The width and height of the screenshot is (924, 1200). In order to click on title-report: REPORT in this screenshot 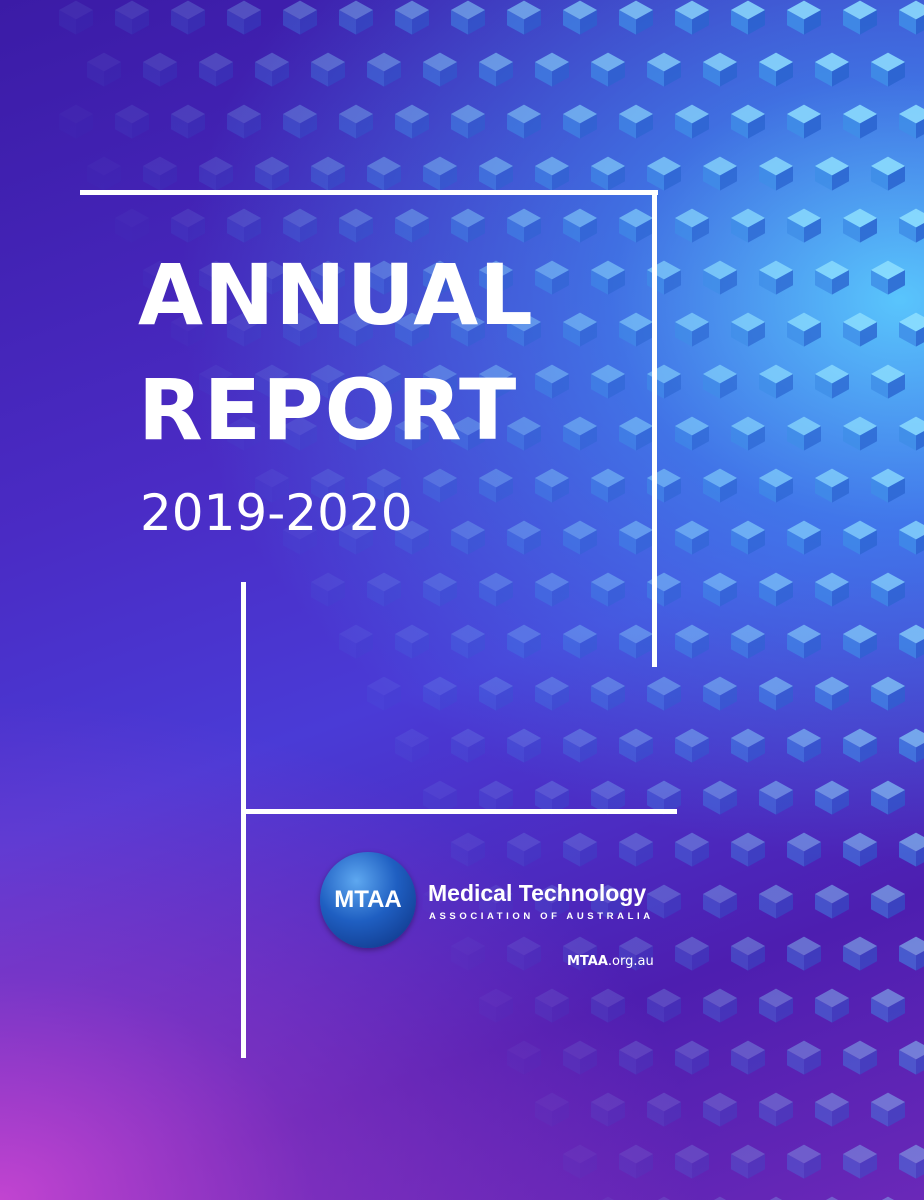, I will do `click(328, 410)`.